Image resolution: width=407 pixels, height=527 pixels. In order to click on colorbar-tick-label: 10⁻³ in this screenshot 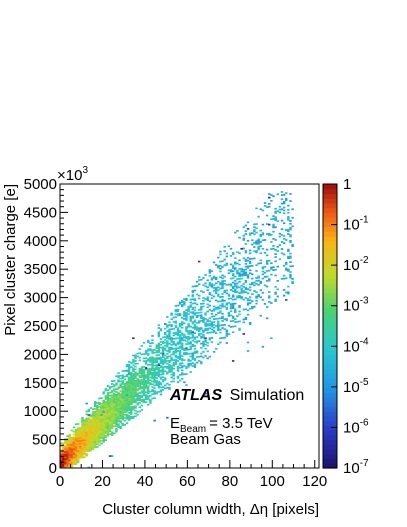, I will do `click(356, 305)`.